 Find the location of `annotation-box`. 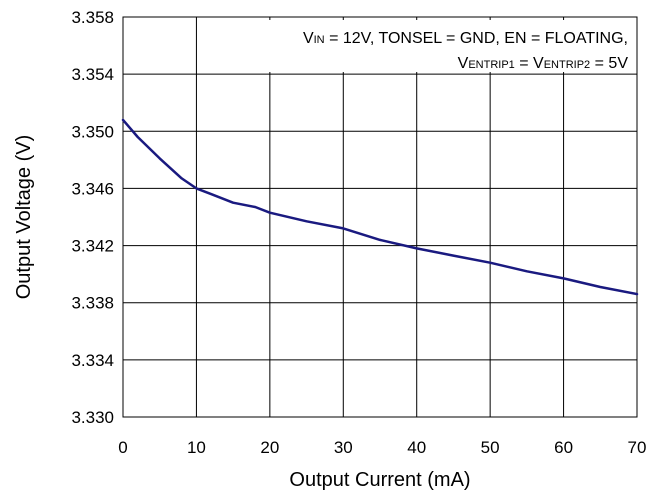

annotation-box is located at coordinates (423, 46).